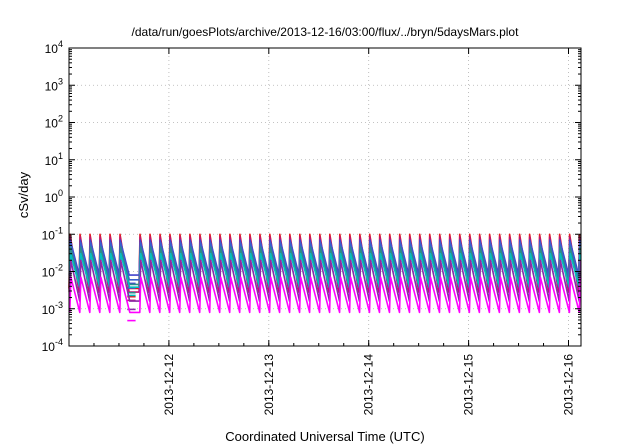  I want to click on y-axis-label: cSv/day, so click(23, 194).